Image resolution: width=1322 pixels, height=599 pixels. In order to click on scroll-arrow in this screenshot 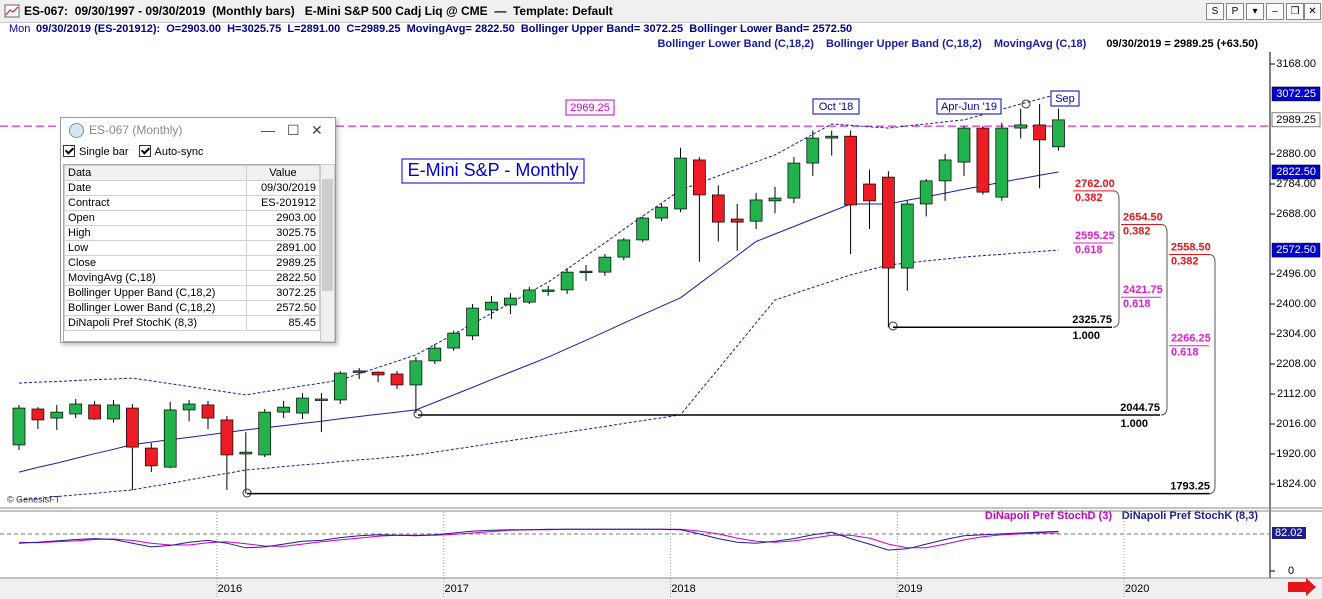, I will do `click(1302, 587)`.